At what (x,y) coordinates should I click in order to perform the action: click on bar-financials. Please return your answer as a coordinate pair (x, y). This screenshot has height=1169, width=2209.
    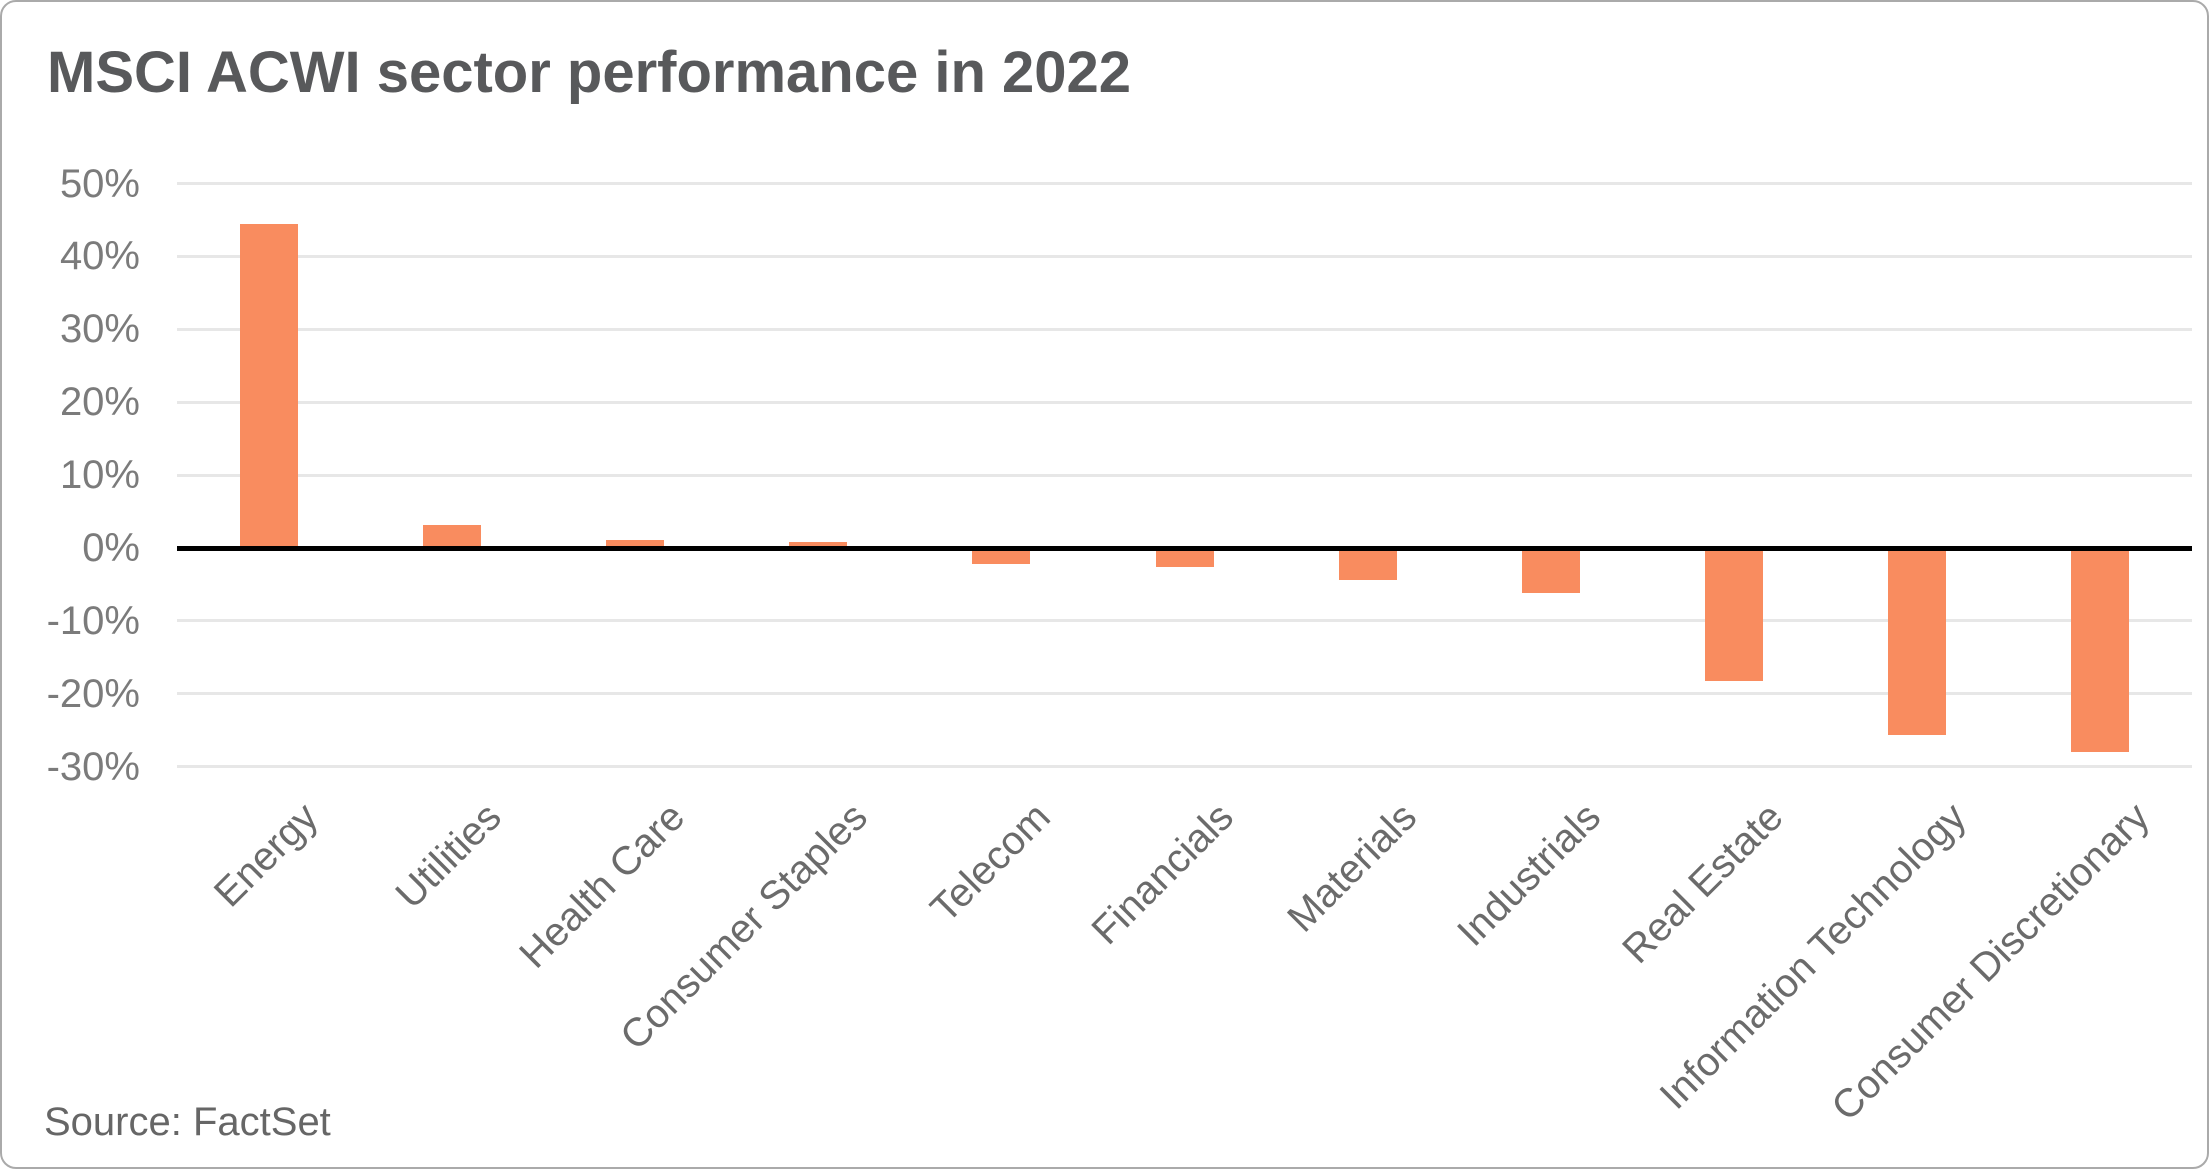
    Looking at the image, I should click on (1184, 557).